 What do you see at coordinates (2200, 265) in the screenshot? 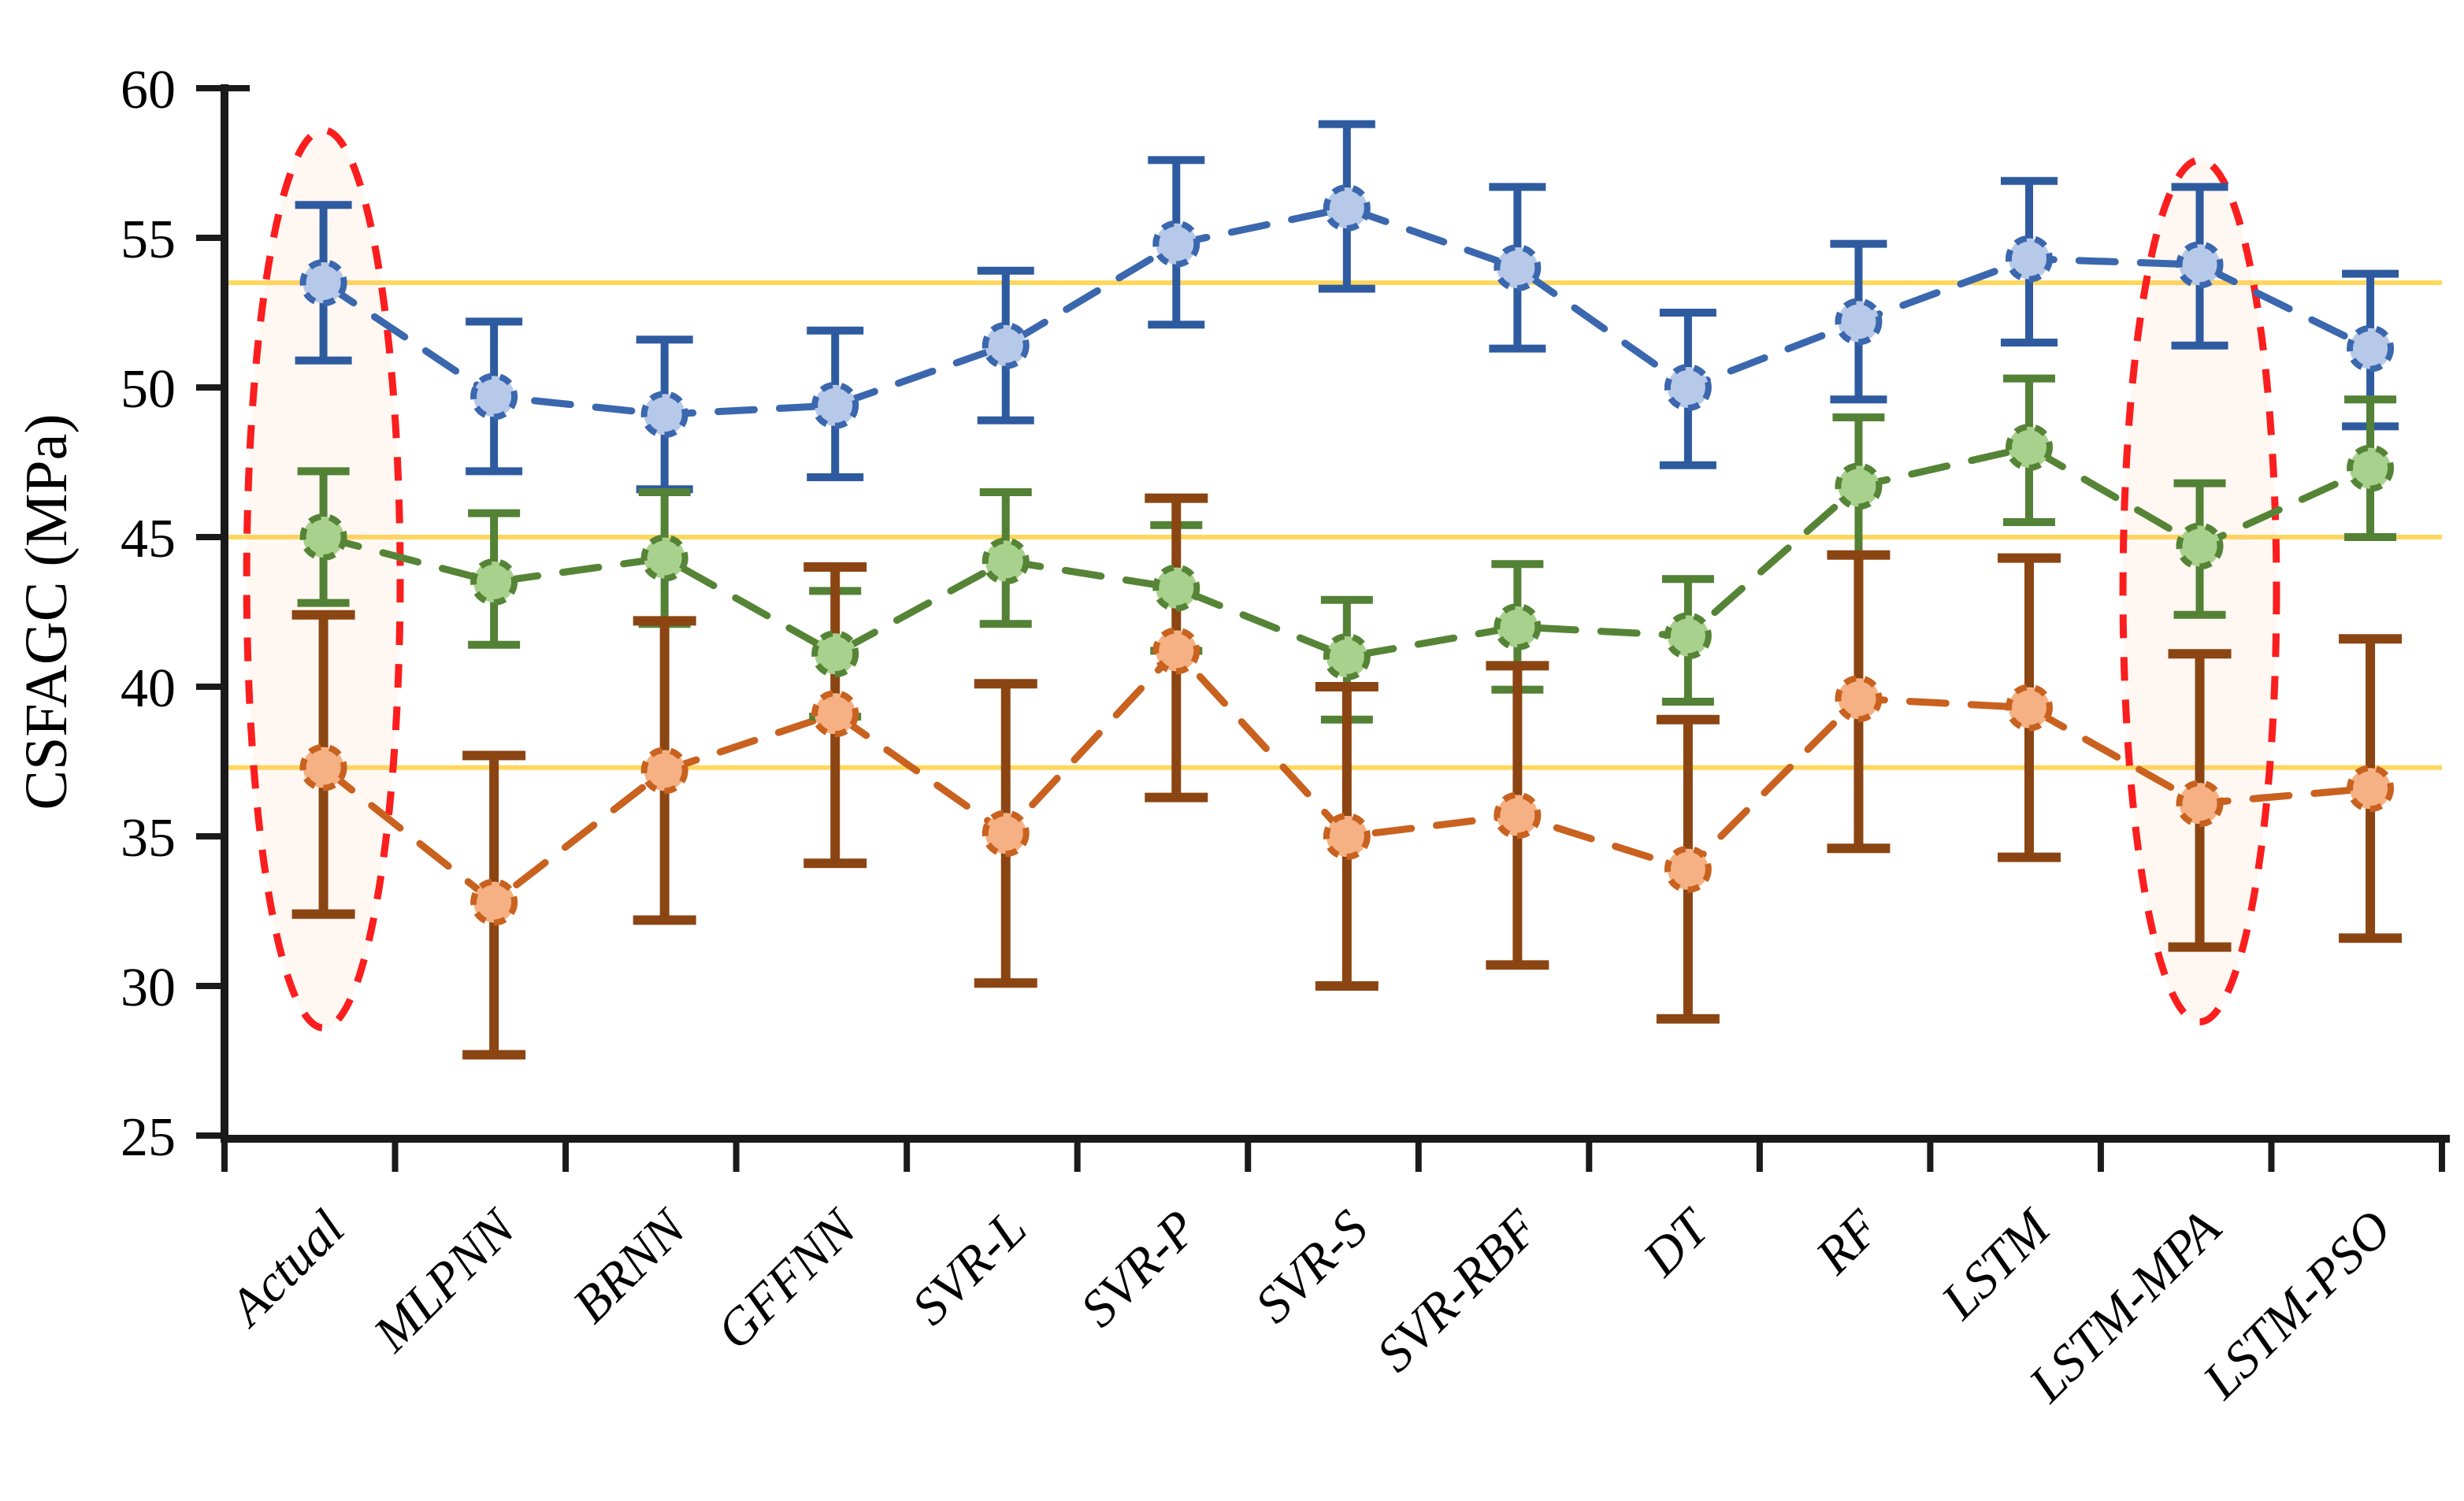
I see `marker-blue-LSTM-MPA` at bounding box center [2200, 265].